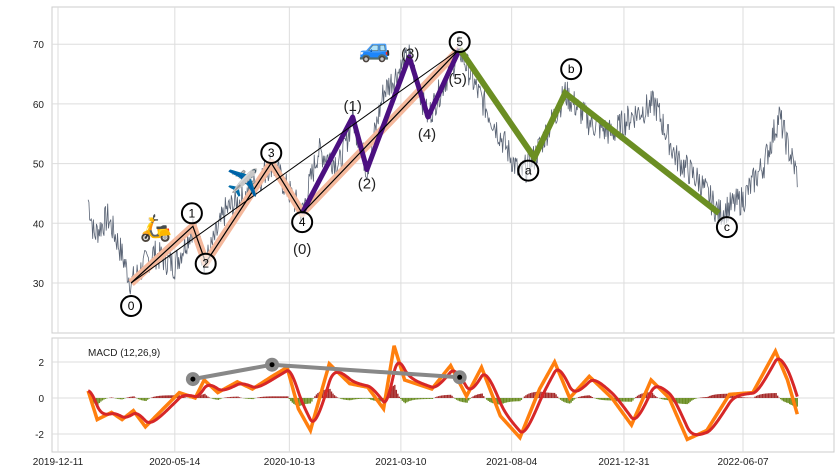 This screenshot has height=471, width=839. Describe the element at coordinates (272, 365) in the screenshot. I see `divergence-point-center` at that location.